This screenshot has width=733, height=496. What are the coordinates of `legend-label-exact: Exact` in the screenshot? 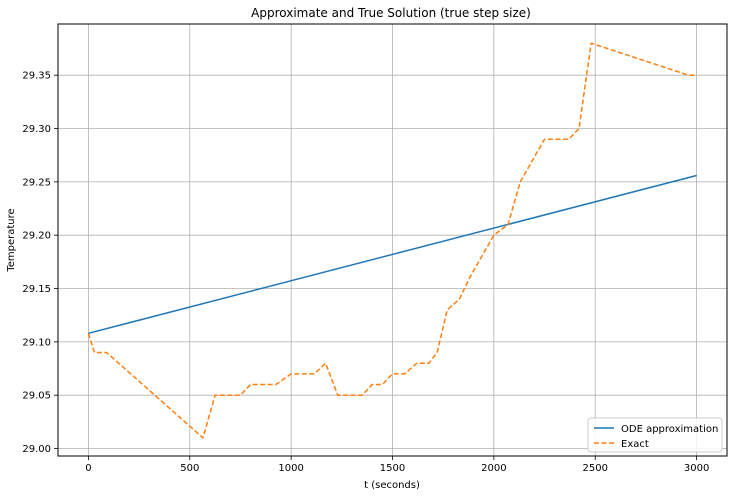 It's located at (635, 444).